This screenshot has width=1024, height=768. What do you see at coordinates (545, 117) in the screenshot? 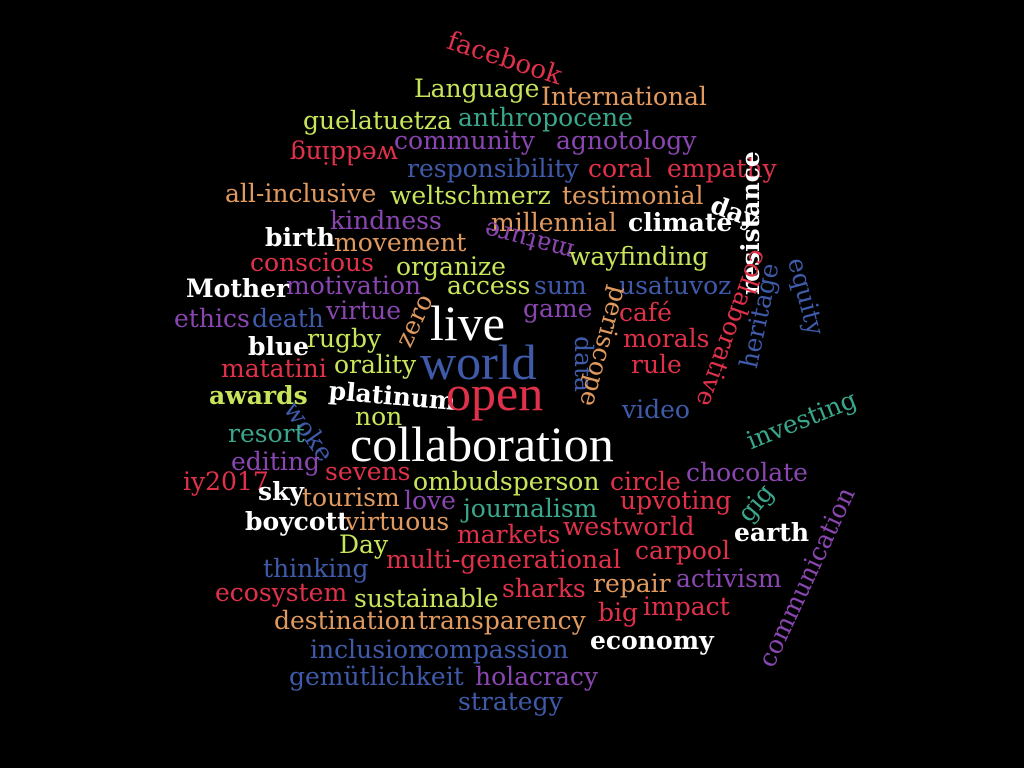
I see `word-anthropocene: anthropocene` at bounding box center [545, 117].